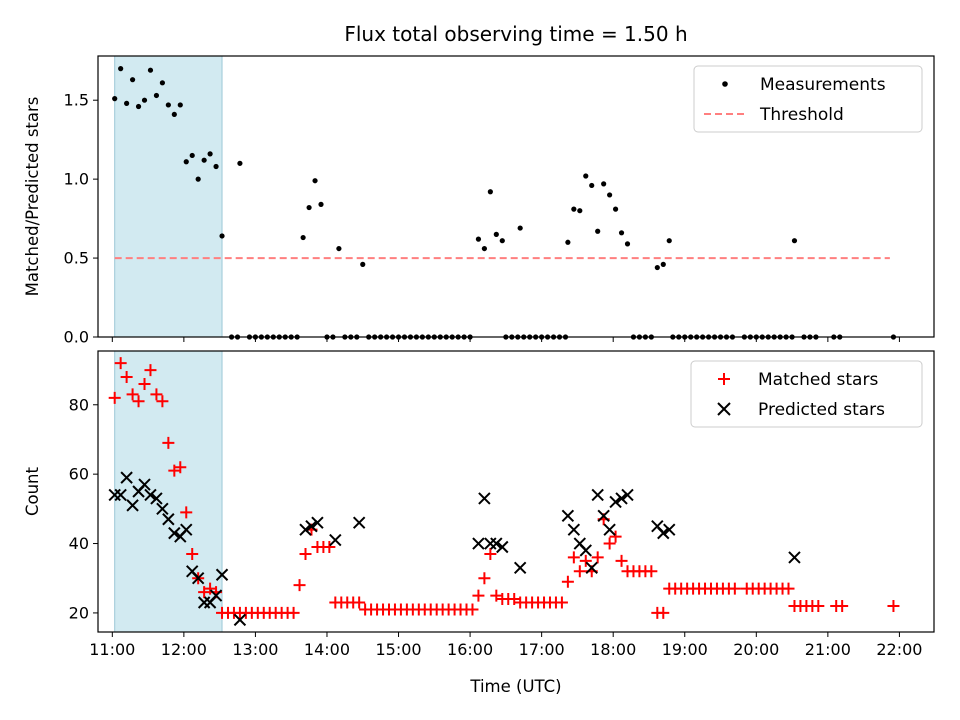 The image size is (960, 720). Describe the element at coordinates (184, 649) in the screenshot. I see `x-tick-label: 12:00` at that location.